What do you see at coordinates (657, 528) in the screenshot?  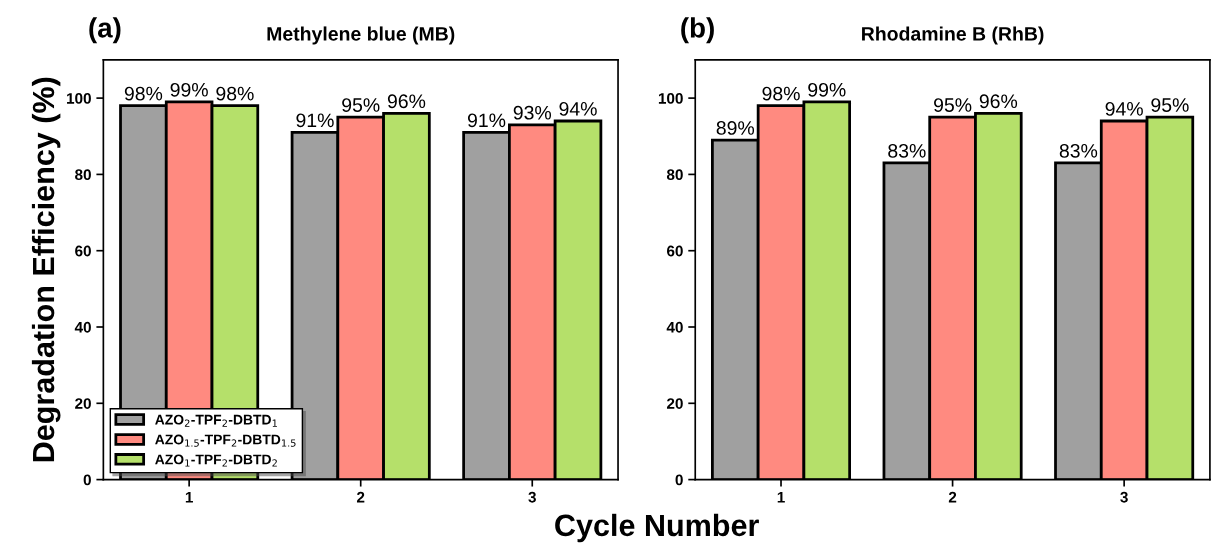 I see `x-axis-title: Cycle Number` at bounding box center [657, 528].